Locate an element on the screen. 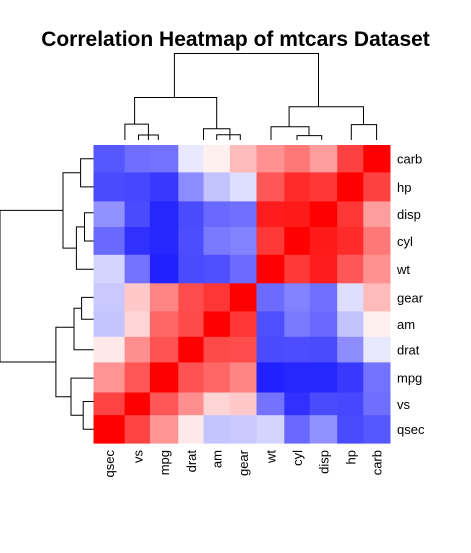 This screenshot has height=553, width=471. column-label: mpg is located at coordinates (164, 462).